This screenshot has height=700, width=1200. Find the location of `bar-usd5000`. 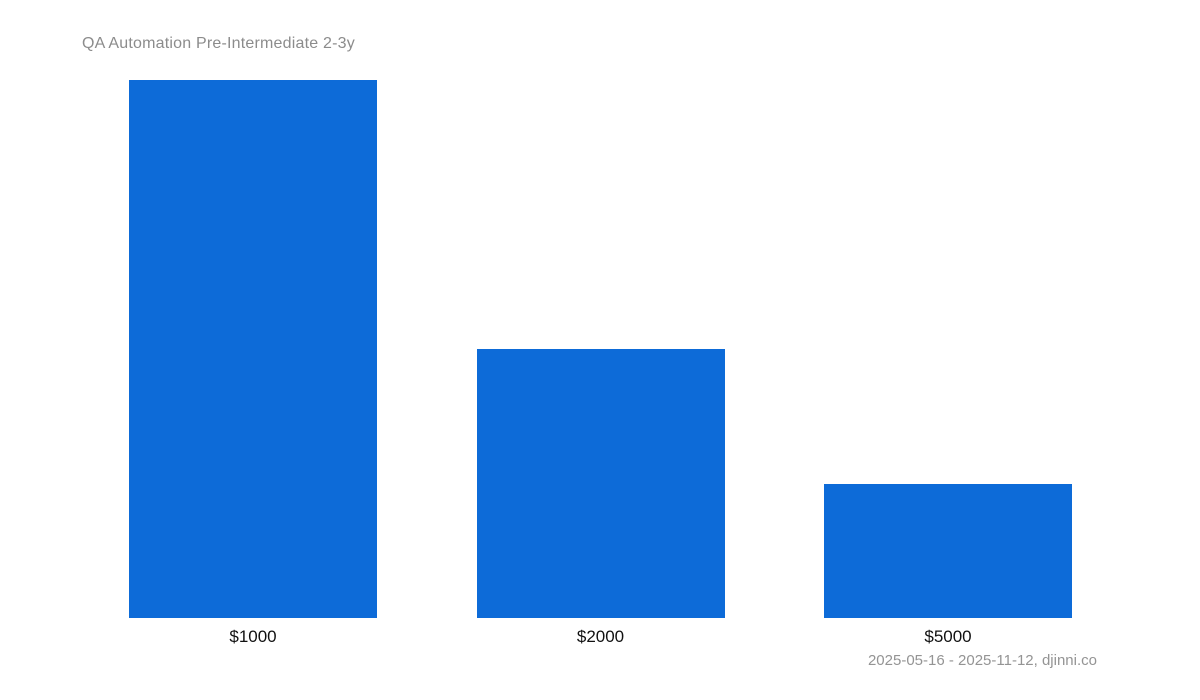

bar-usd5000 is located at coordinates (948, 550).